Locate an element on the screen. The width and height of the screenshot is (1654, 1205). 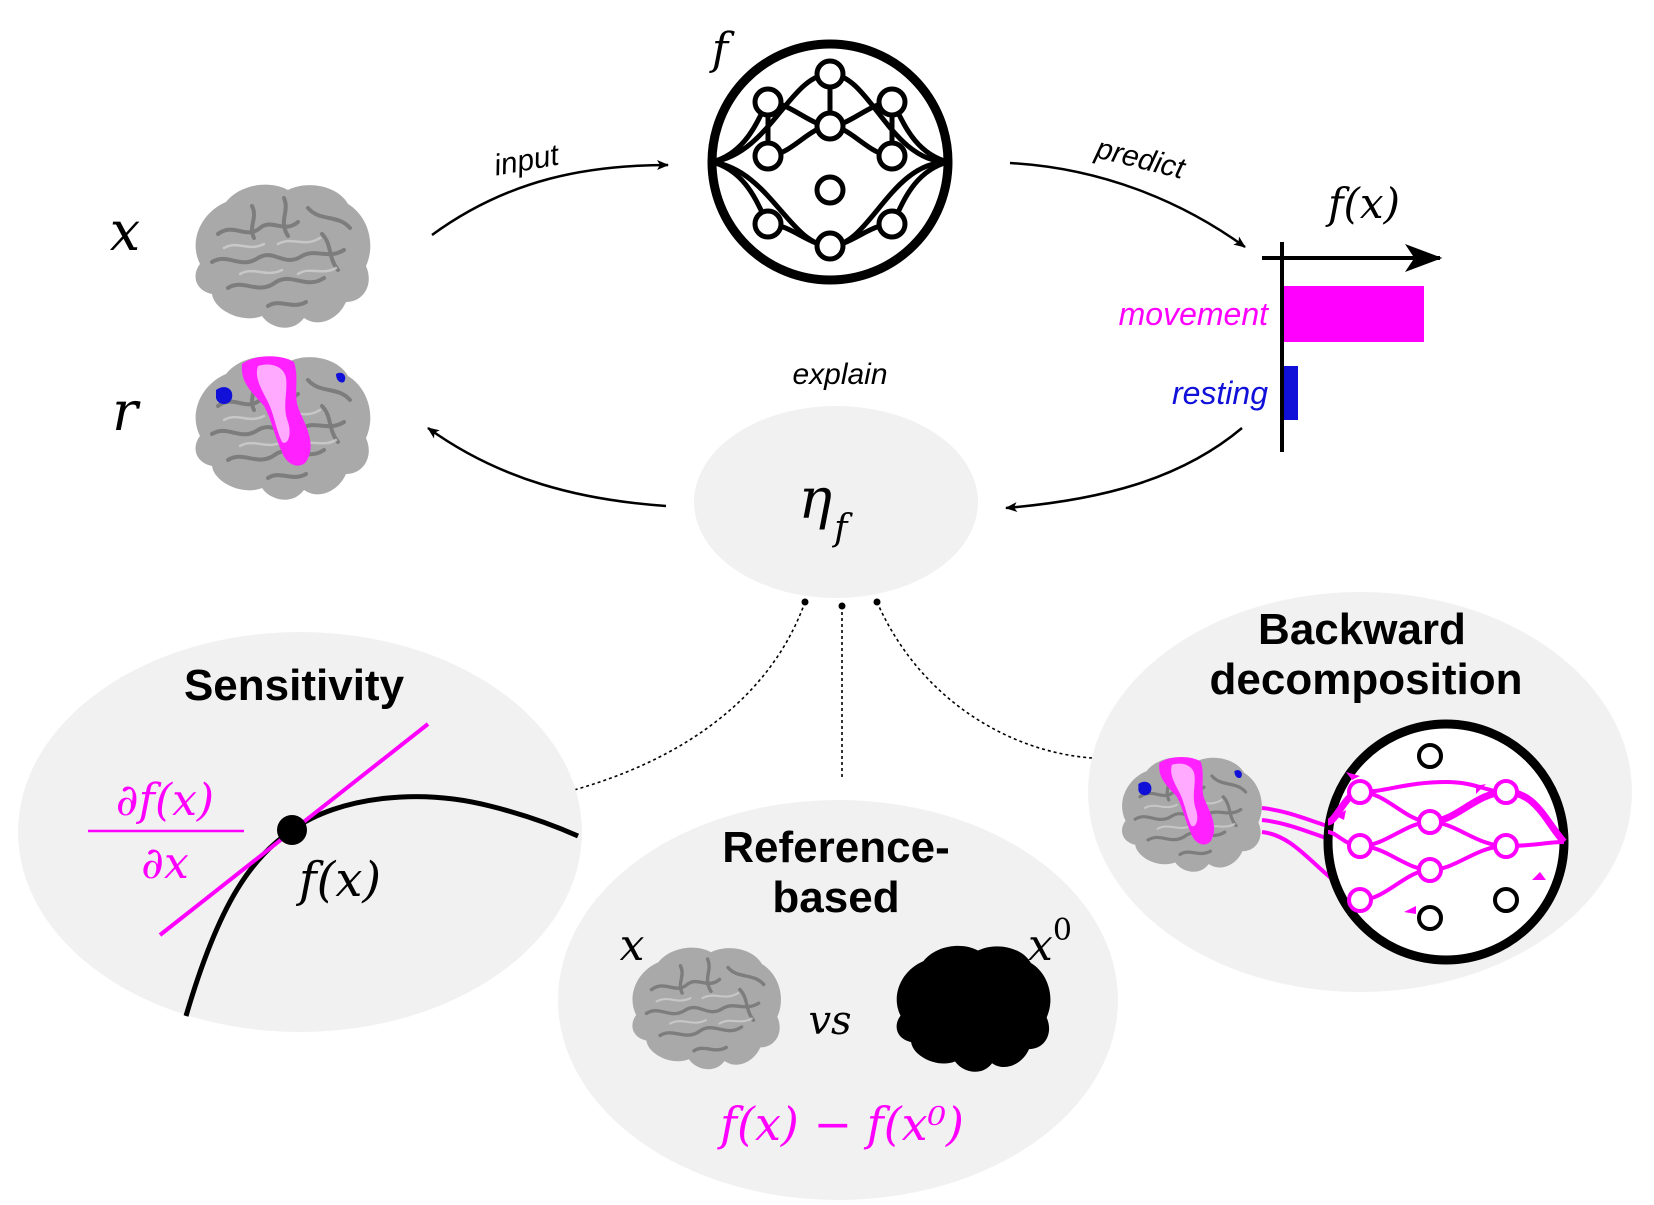
prediction-bar-chart: f(x) movement resting is located at coordinates (1281, 315).